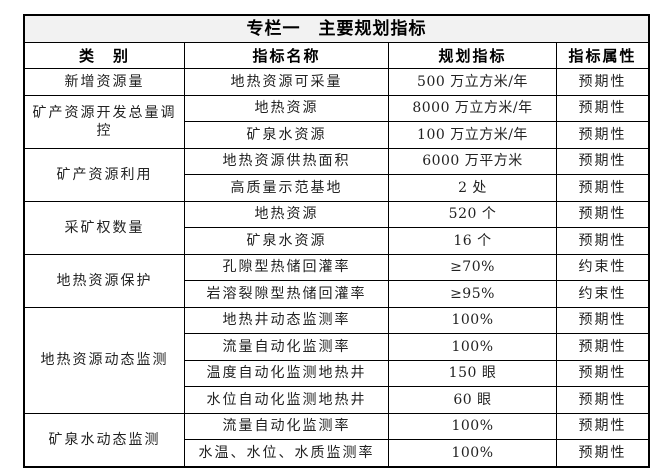 The width and height of the screenshot is (663, 474). What do you see at coordinates (472, 161) in the screenshot?
I see `target-cell: 6000 万平方米` at bounding box center [472, 161].